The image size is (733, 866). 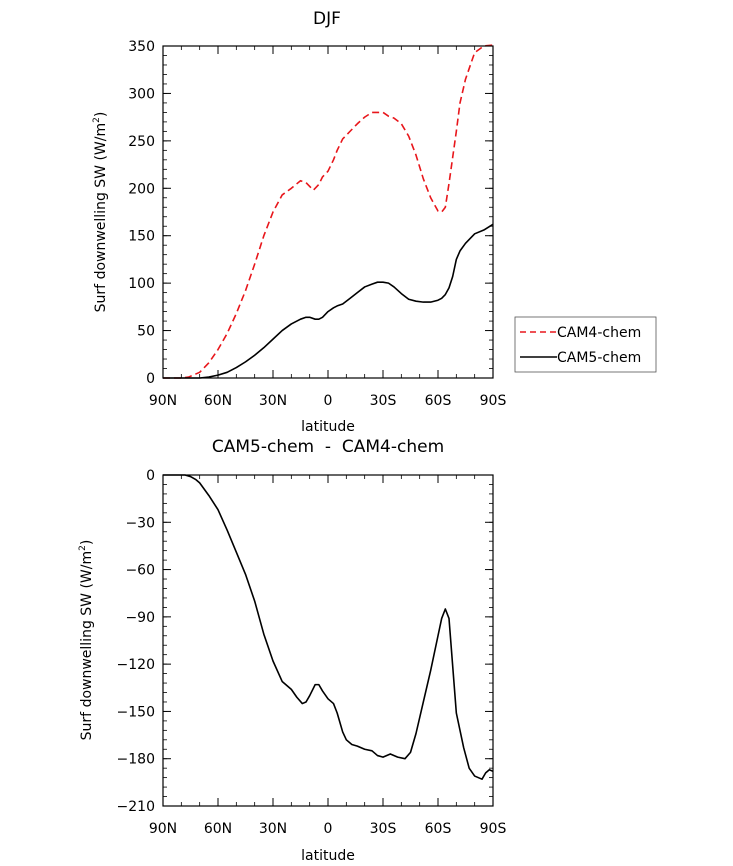 I want to click on legend-box, so click(x=585, y=344).